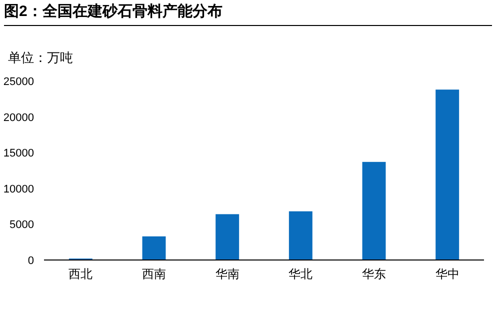 The width and height of the screenshot is (496, 335). Describe the element at coordinates (300, 274) in the screenshot. I see `x-tick-label: 华北` at that location.